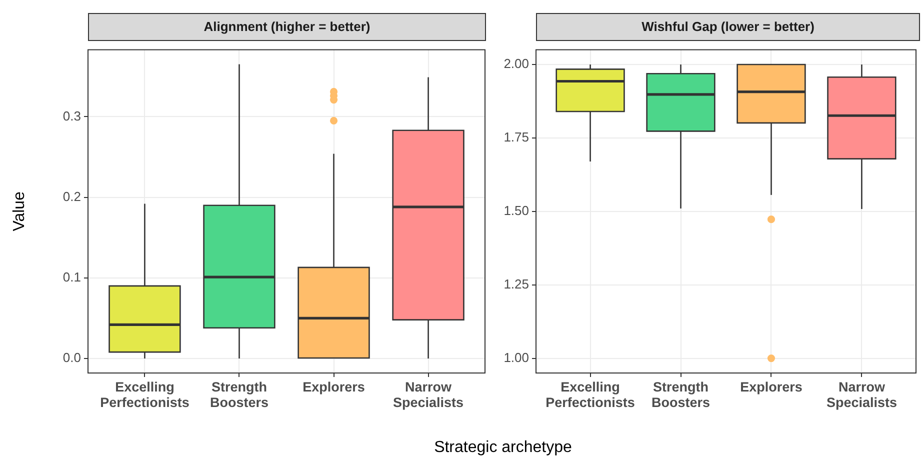  Describe the element at coordinates (728, 27) in the screenshot. I see `chart-title: Wishful Gap (lower = better)` at that location.